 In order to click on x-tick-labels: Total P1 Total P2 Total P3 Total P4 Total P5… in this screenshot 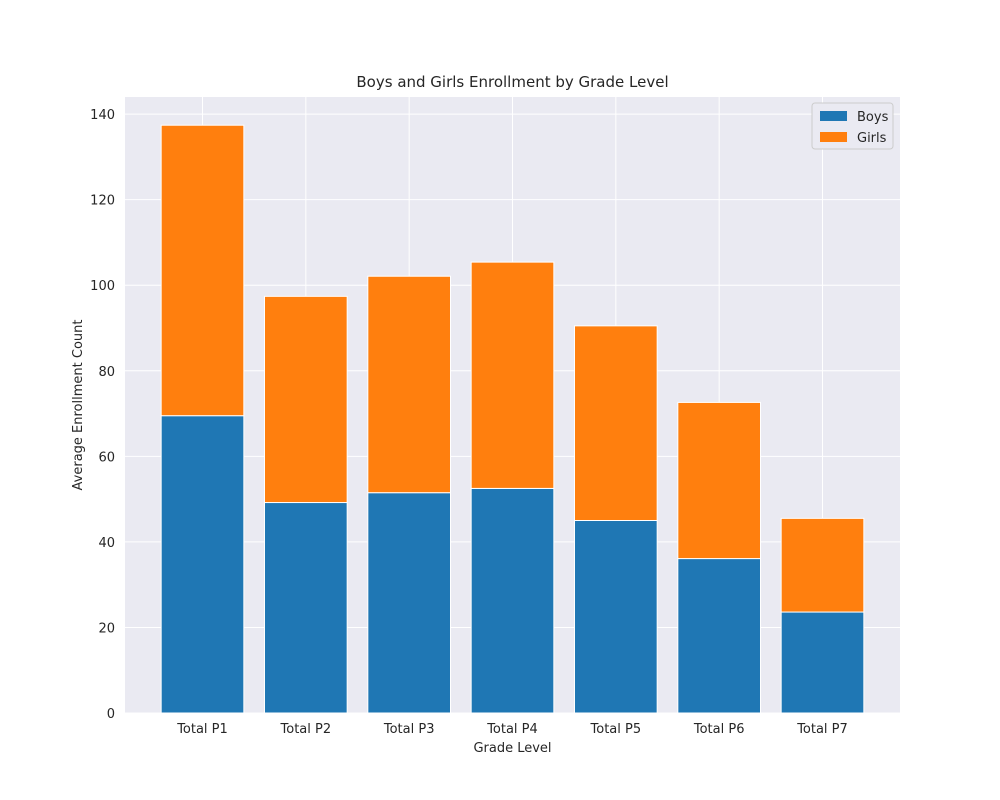, I will do `click(512, 729)`.